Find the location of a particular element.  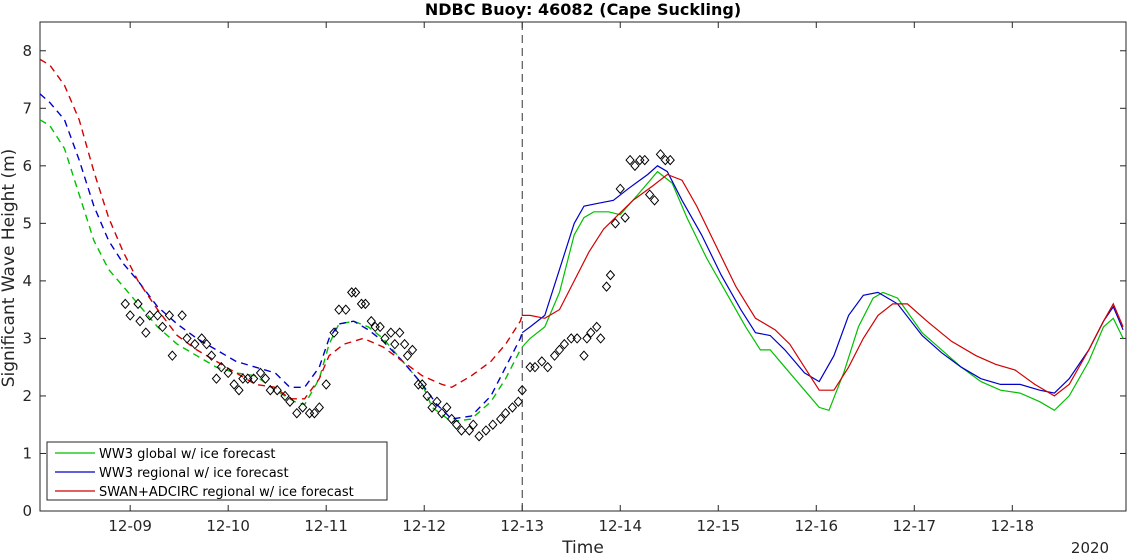

x-tick-label: 12-10 is located at coordinates (228, 526).